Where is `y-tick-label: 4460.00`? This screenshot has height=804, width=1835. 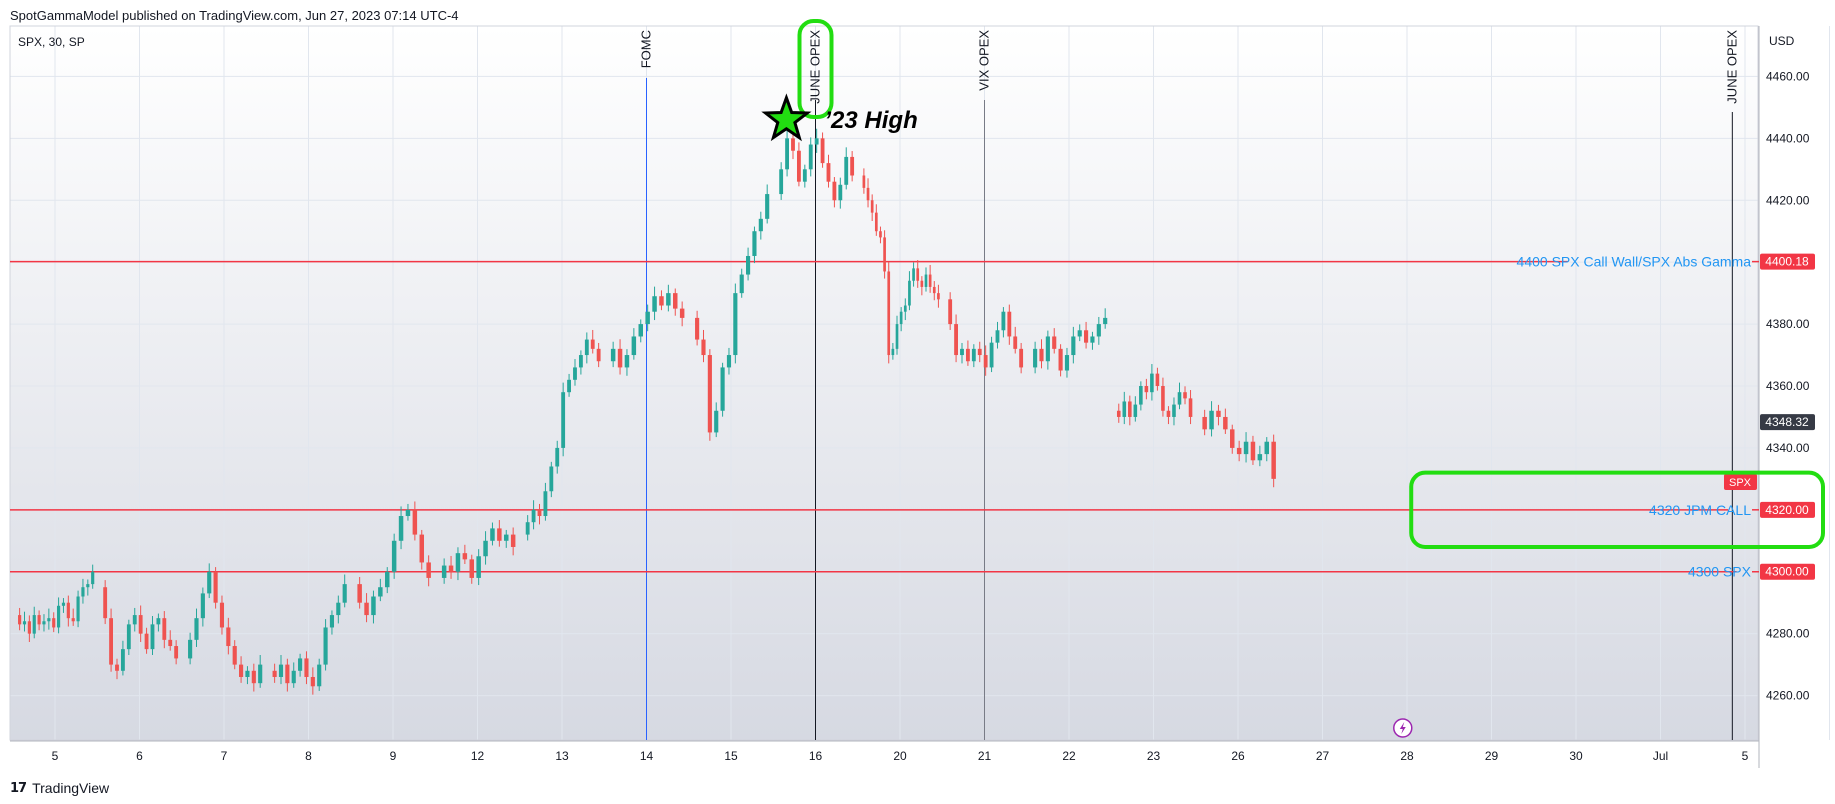 y-tick-label: 4460.00 is located at coordinates (1788, 76).